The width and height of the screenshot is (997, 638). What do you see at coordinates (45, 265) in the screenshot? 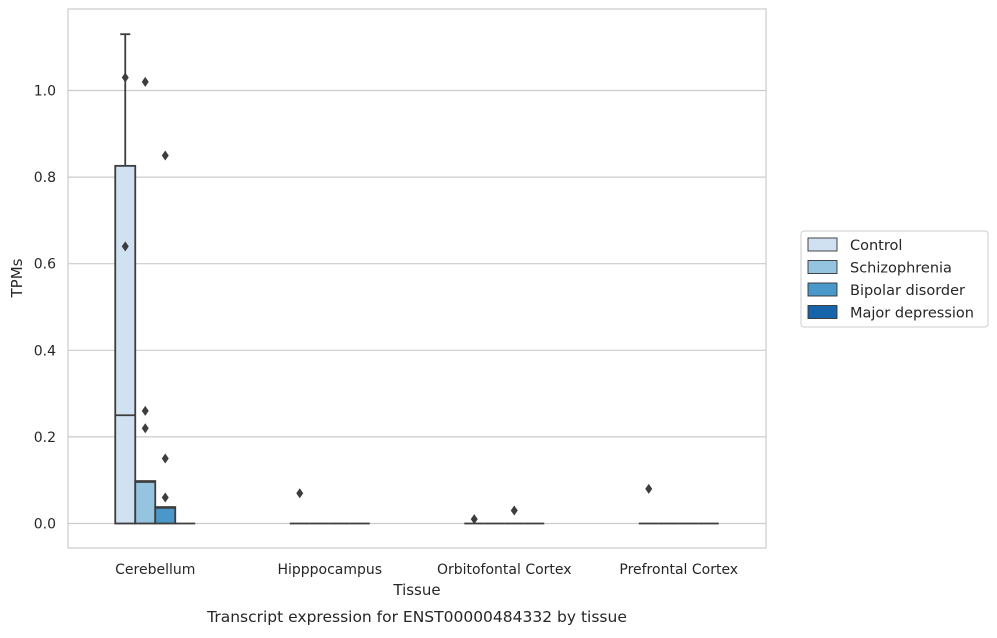
I see `y-tick-label: 0.6` at bounding box center [45, 265].